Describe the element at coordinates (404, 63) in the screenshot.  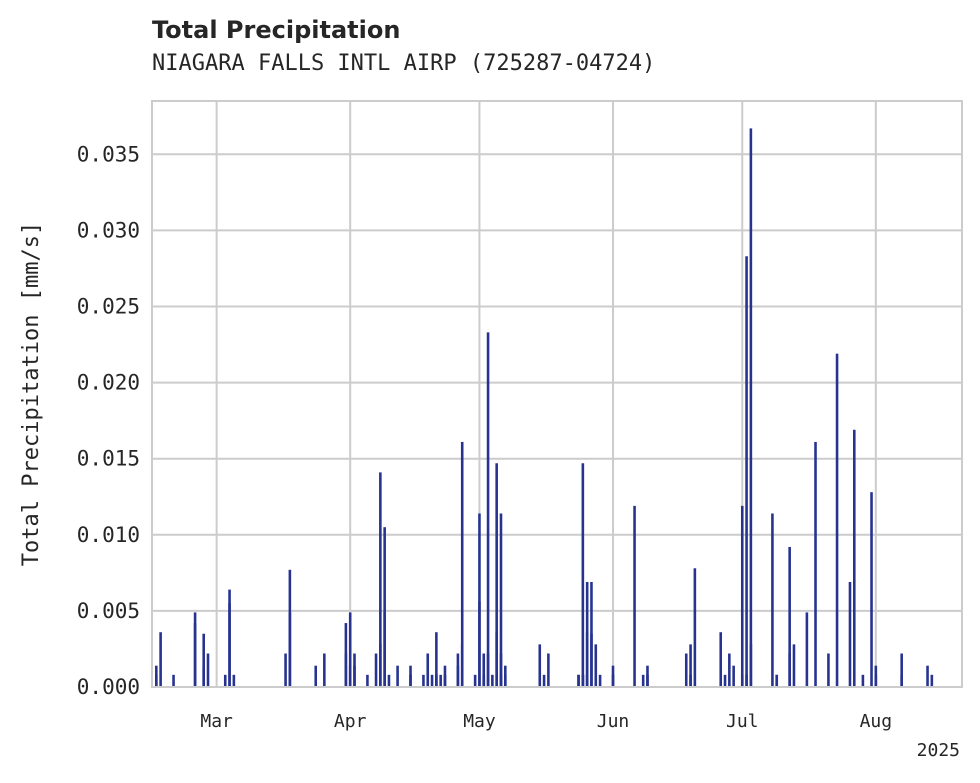
I see `chart-subtitle: NIAGARA FALLS INTL AIRP (725287-04724)` at that location.